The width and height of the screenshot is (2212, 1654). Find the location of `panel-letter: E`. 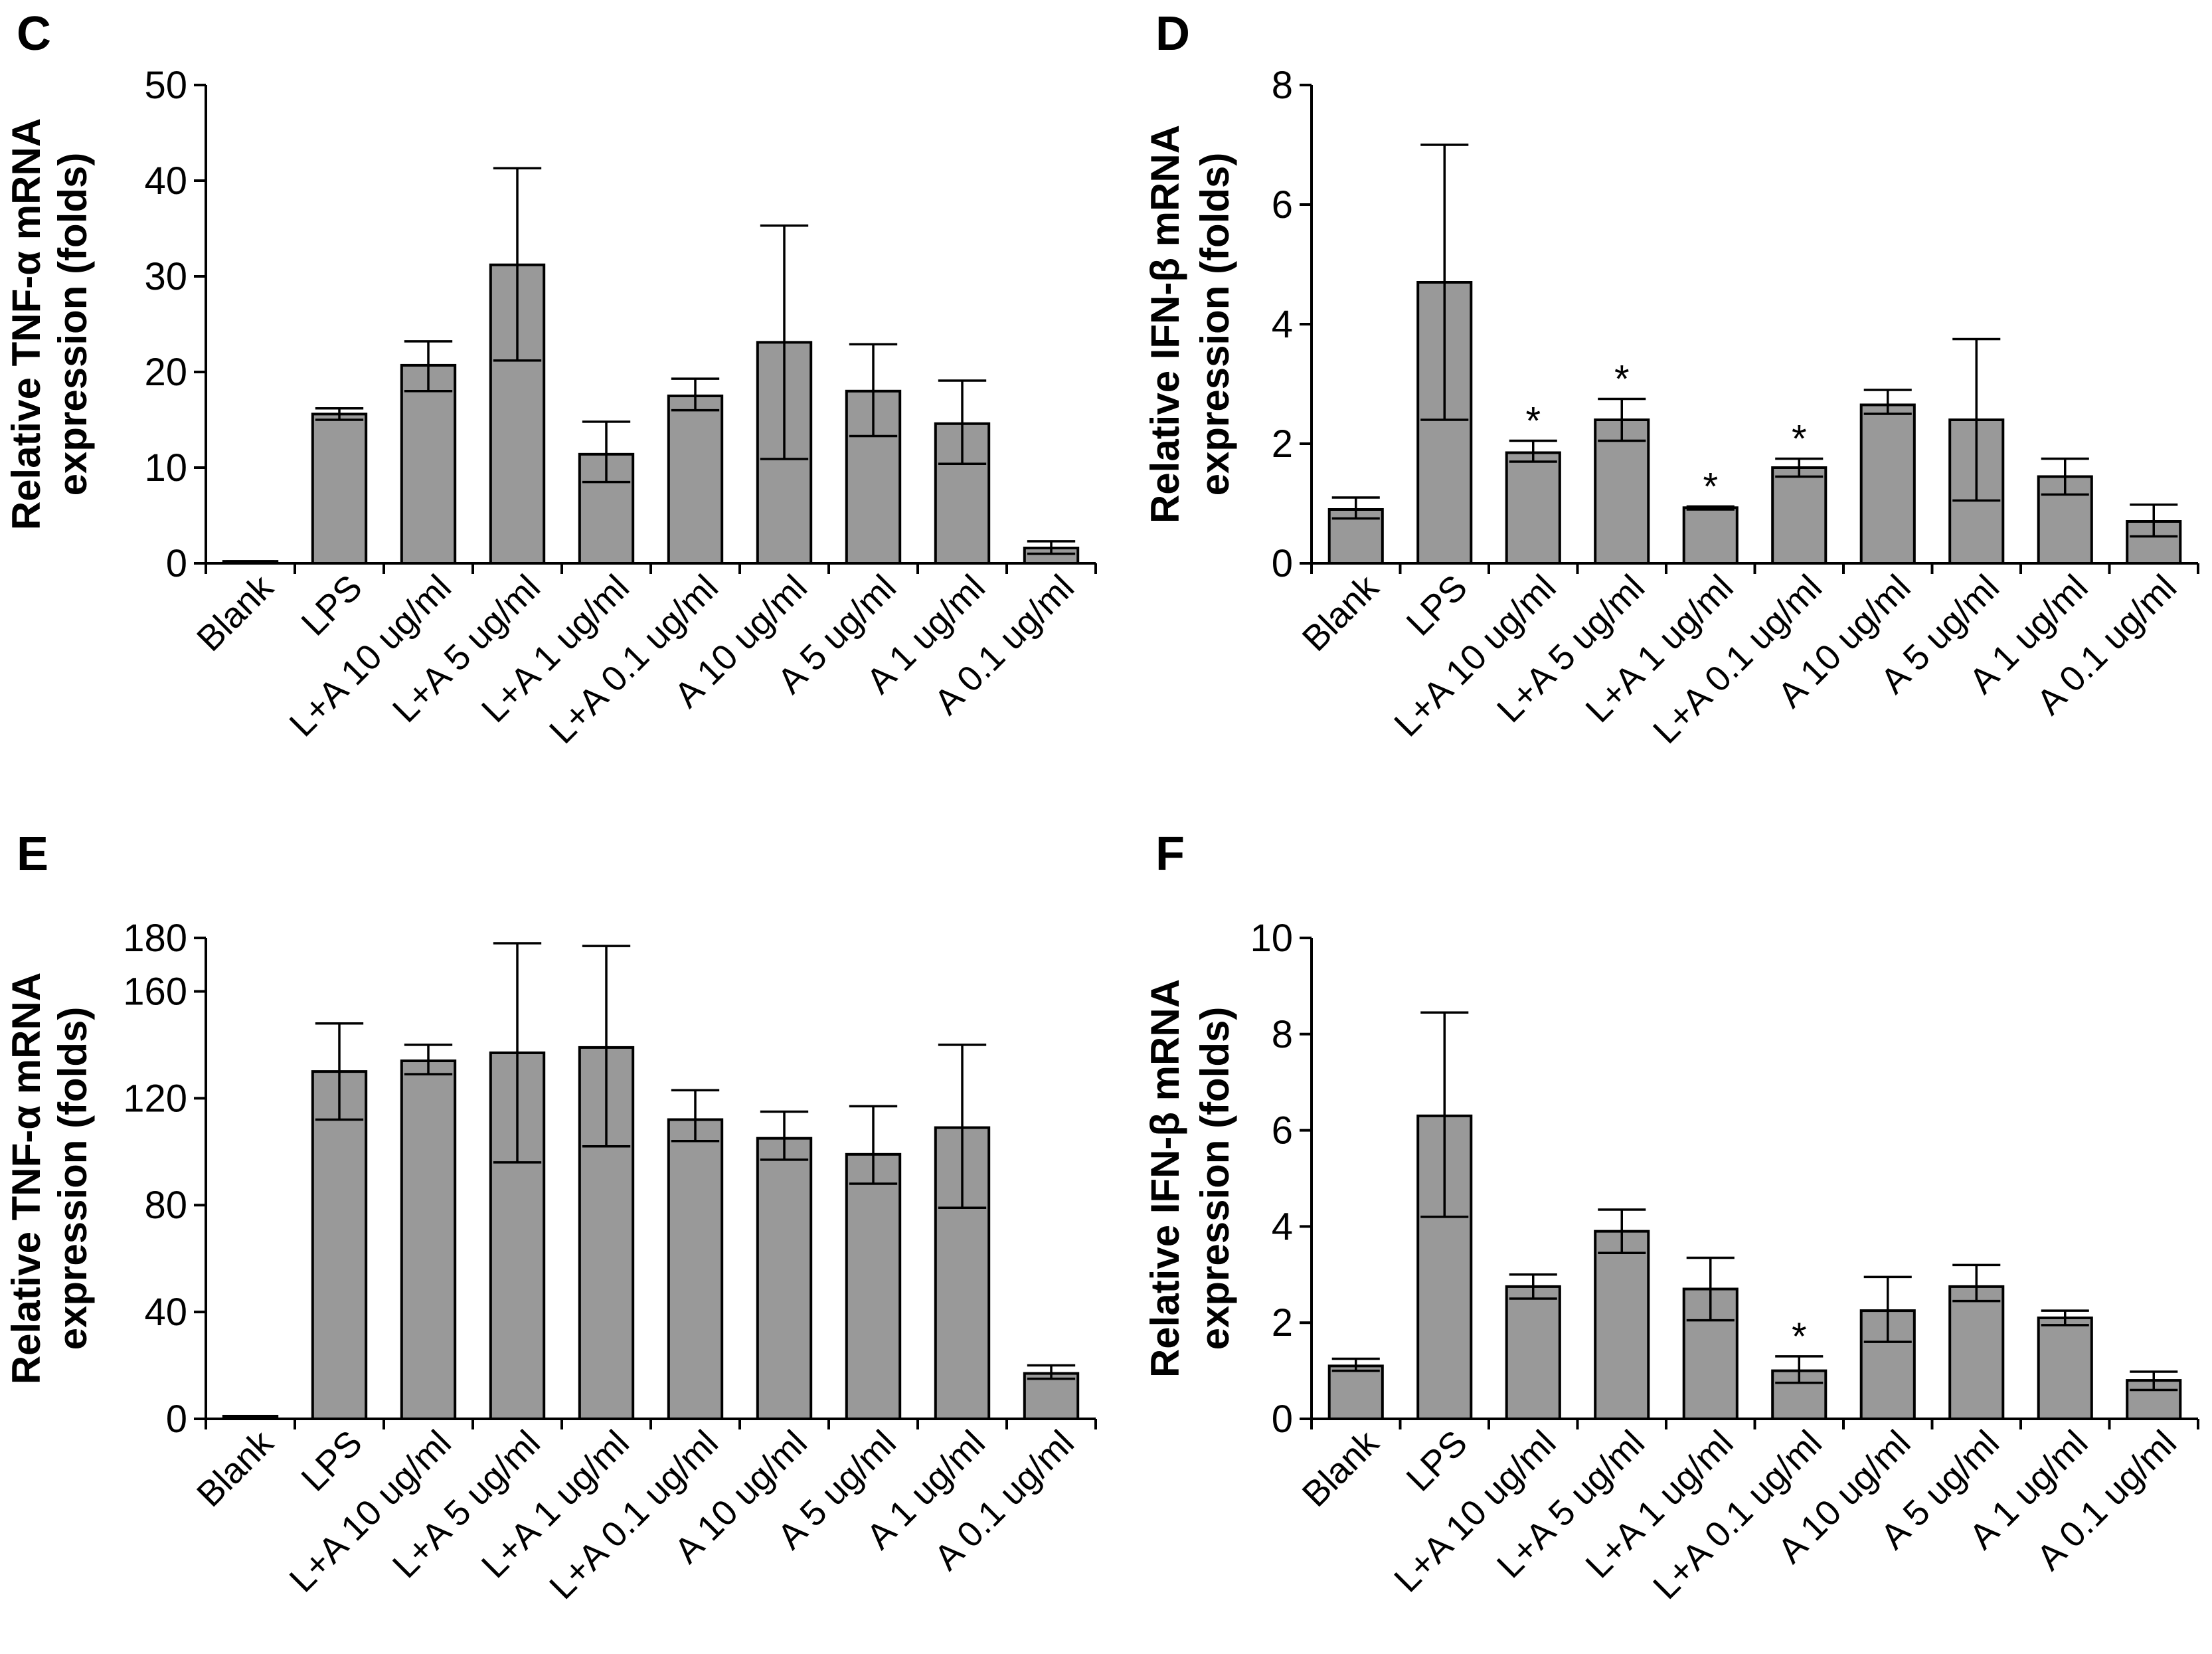

panel-letter: E is located at coordinates (32, 854).